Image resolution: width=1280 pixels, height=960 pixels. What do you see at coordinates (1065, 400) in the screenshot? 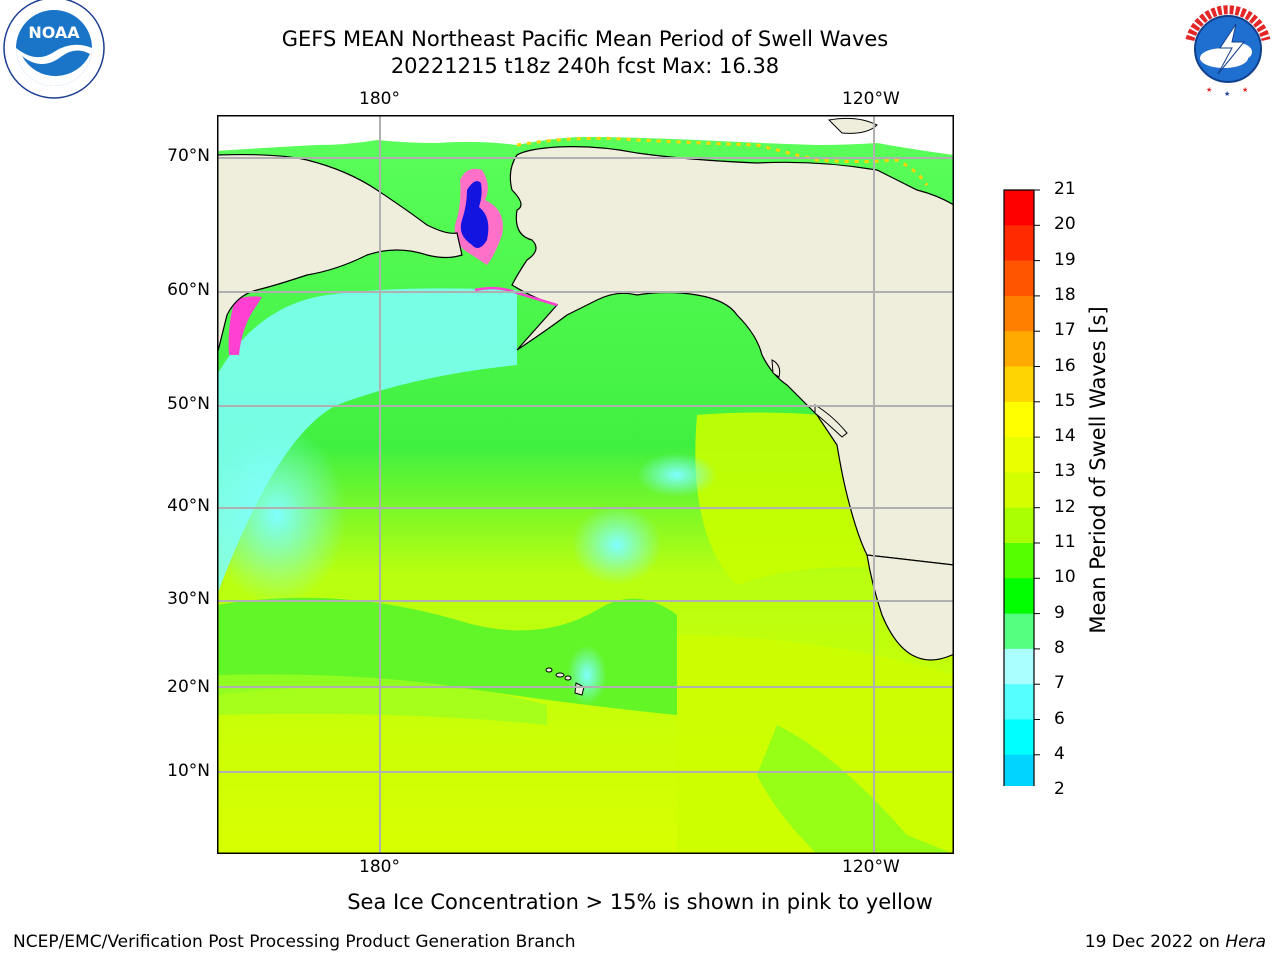
I see `colorbar-tick-label: 15` at bounding box center [1065, 400].